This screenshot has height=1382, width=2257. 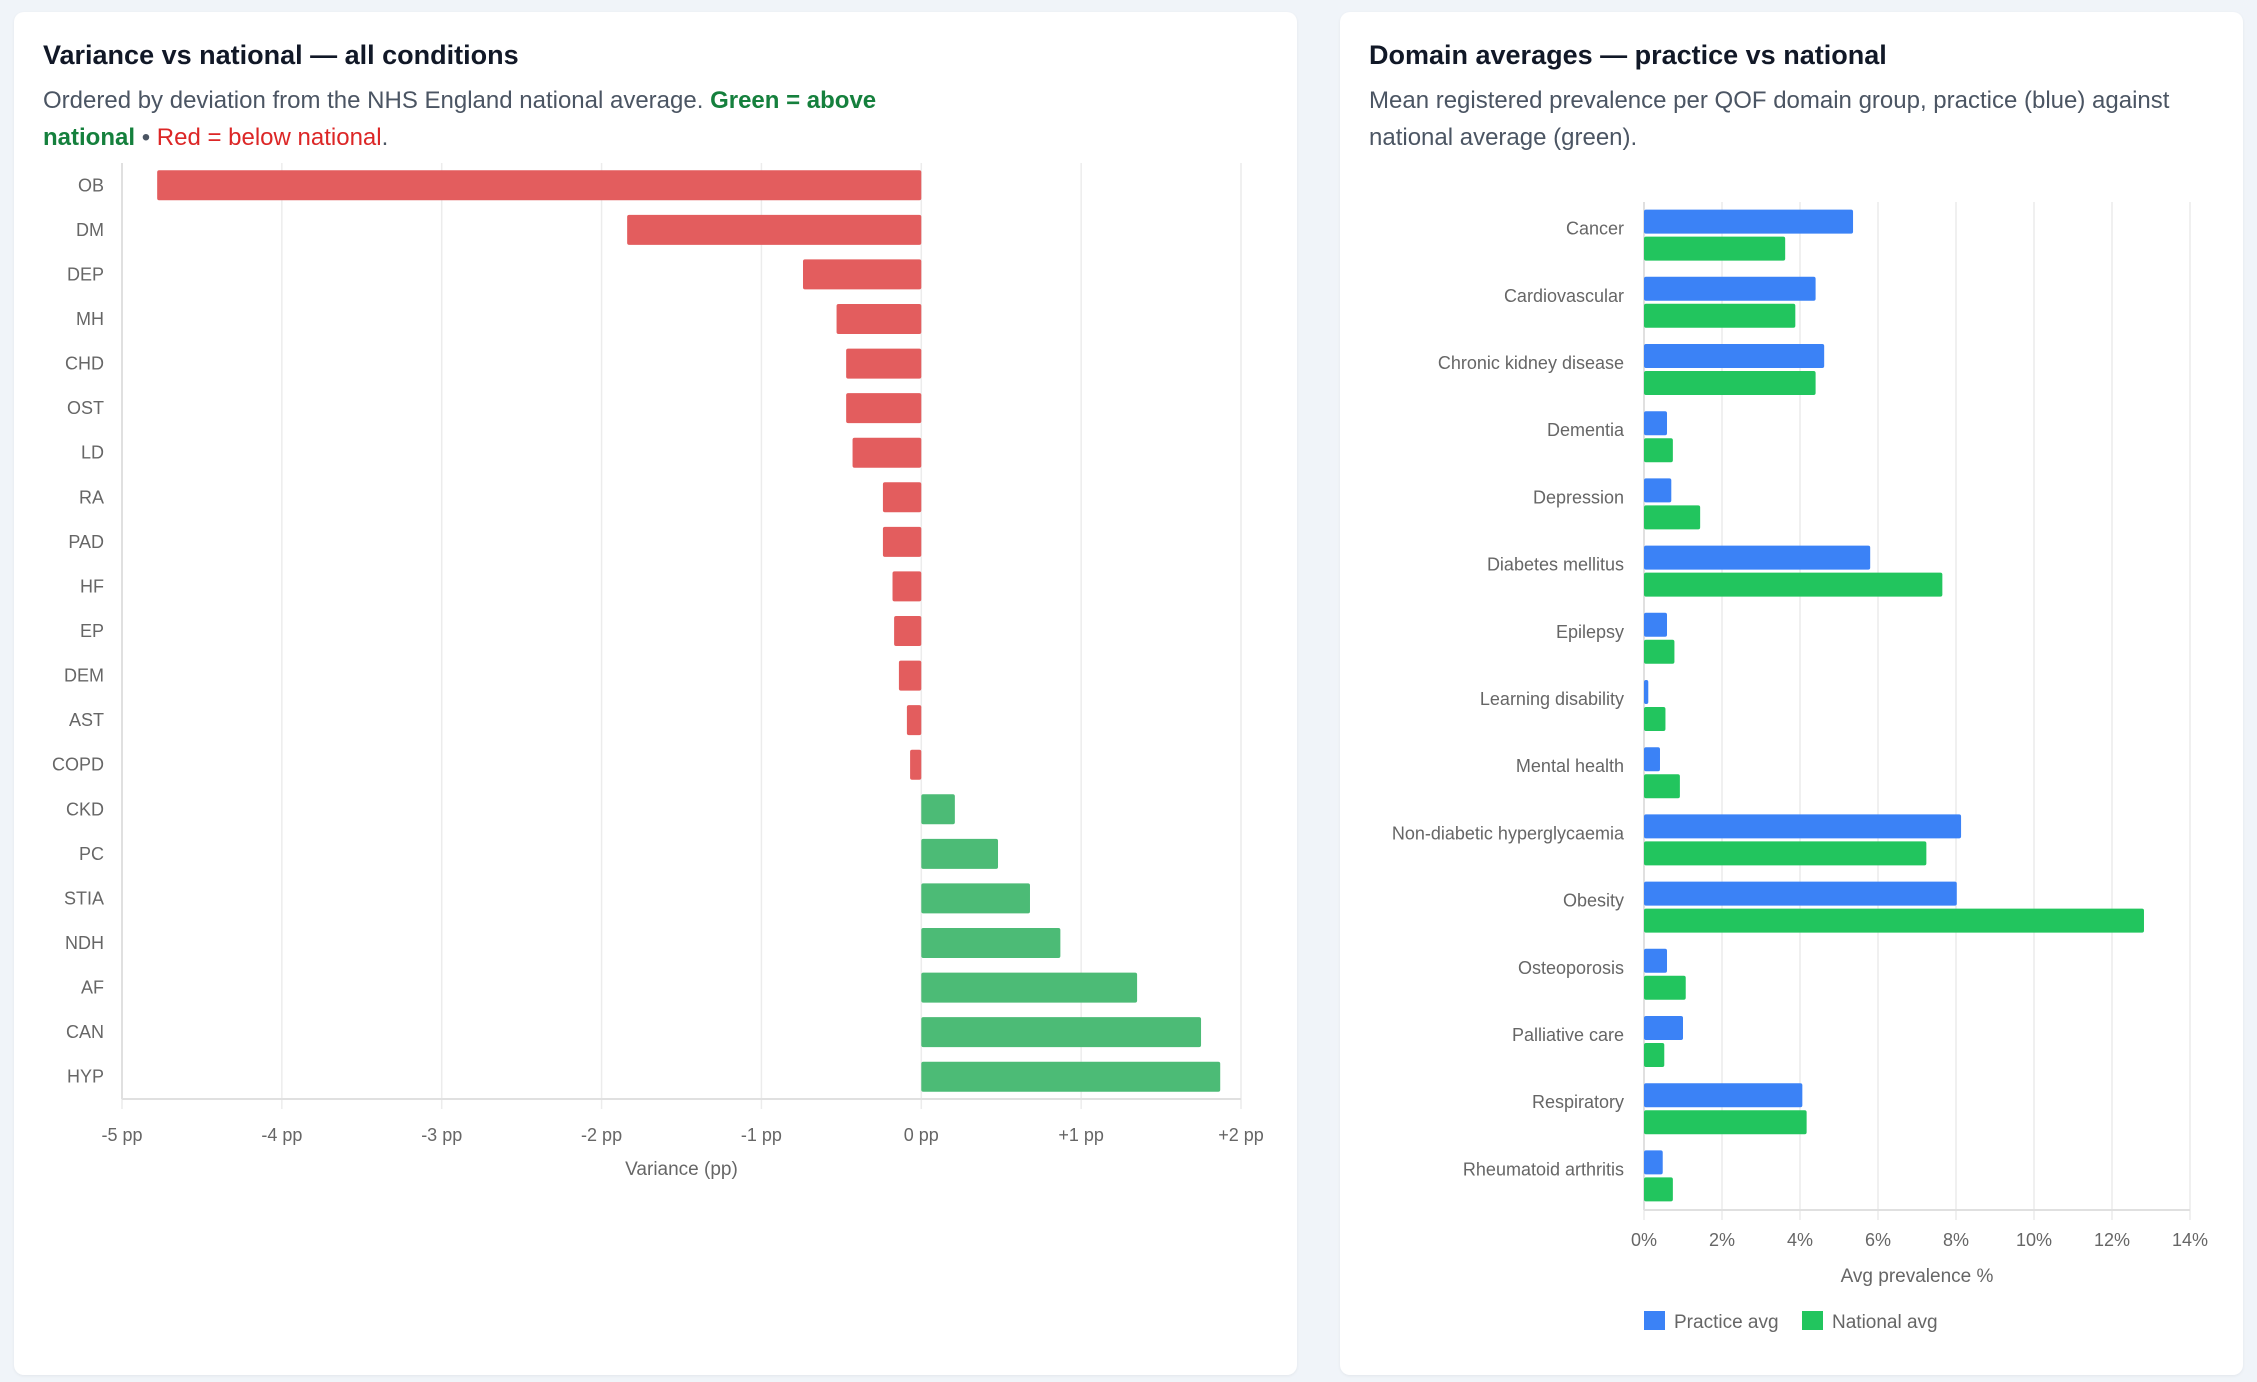 I want to click on y-tick-label: PAD, so click(x=86, y=542).